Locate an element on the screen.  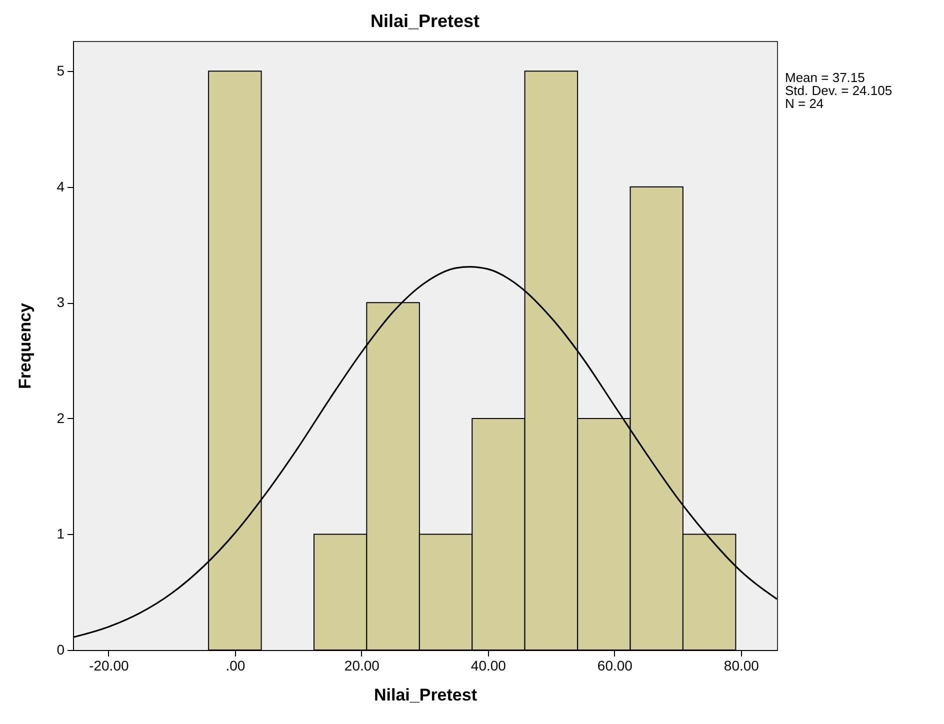
text: Std. Dev. = 24.105 is located at coordinates (838, 90).